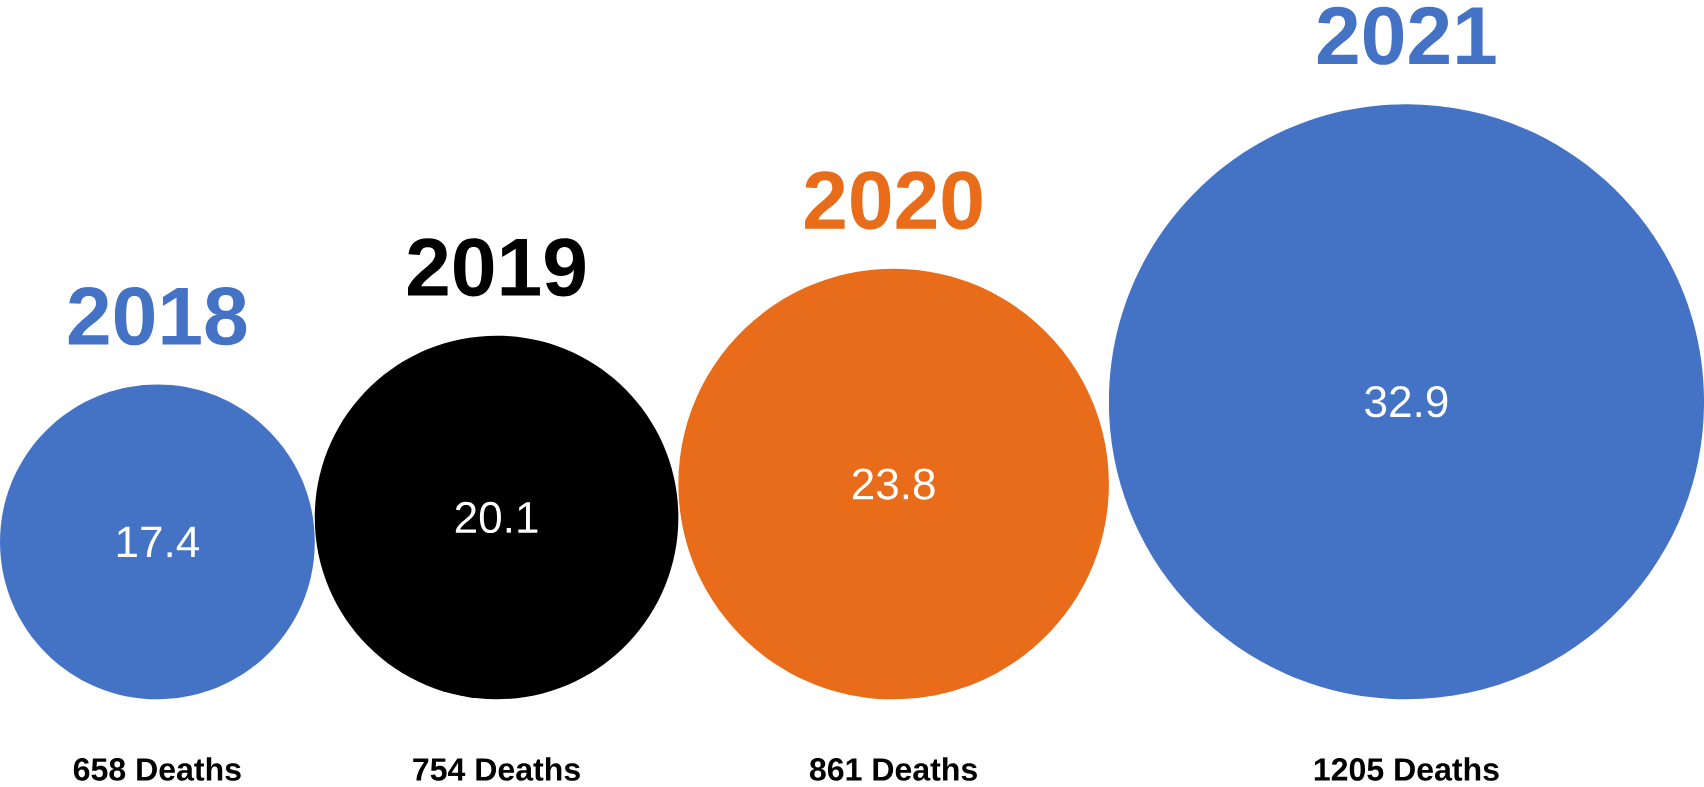  What do you see at coordinates (496, 517) in the screenshot?
I see `data-label: 20.1` at bounding box center [496, 517].